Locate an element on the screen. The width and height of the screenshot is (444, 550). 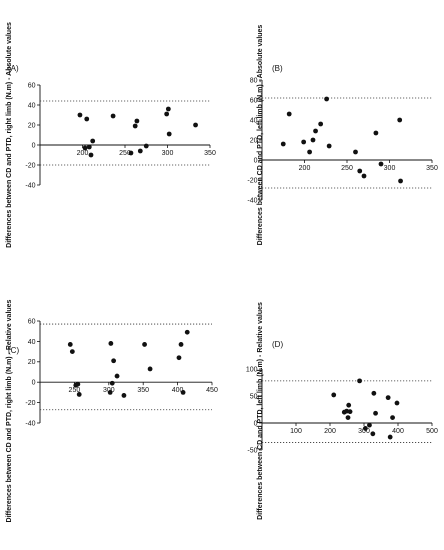
y-tick-label: 80 is located at coordinates (254, 80).